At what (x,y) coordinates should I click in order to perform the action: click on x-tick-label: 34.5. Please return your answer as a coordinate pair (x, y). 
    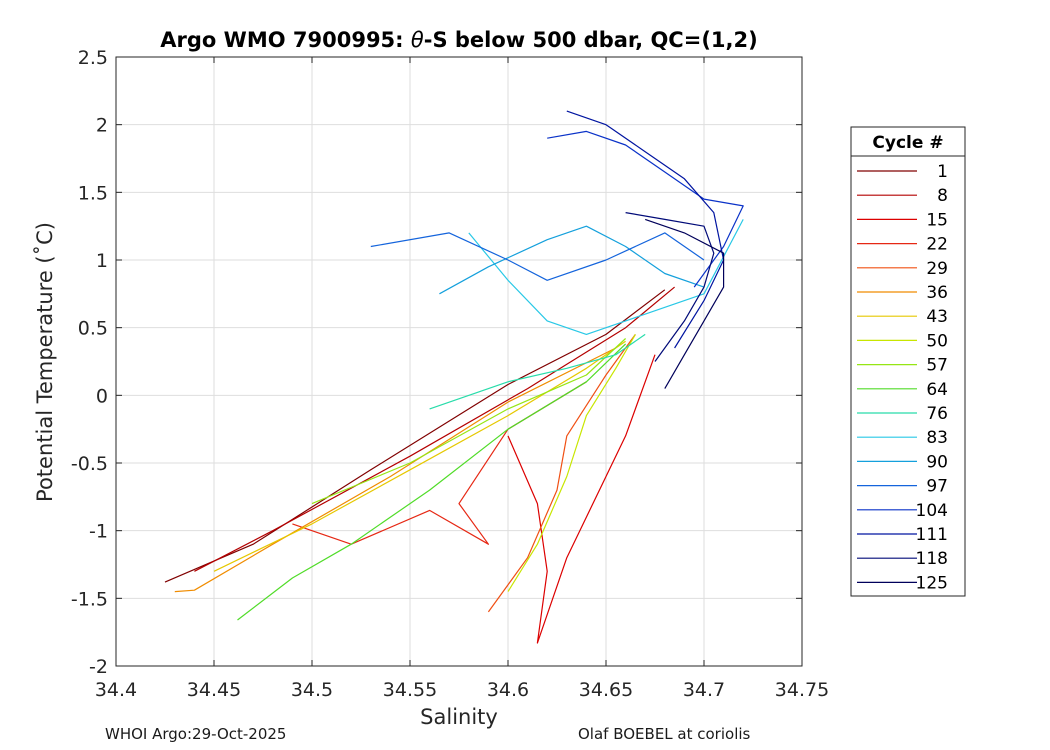
    Looking at the image, I should click on (312, 690).